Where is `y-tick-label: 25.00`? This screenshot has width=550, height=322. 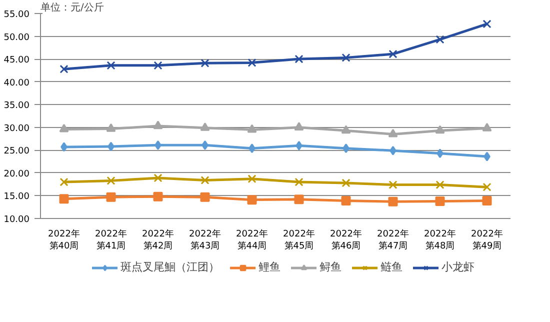 y-tick-label: 25.00 is located at coordinates (17, 151).